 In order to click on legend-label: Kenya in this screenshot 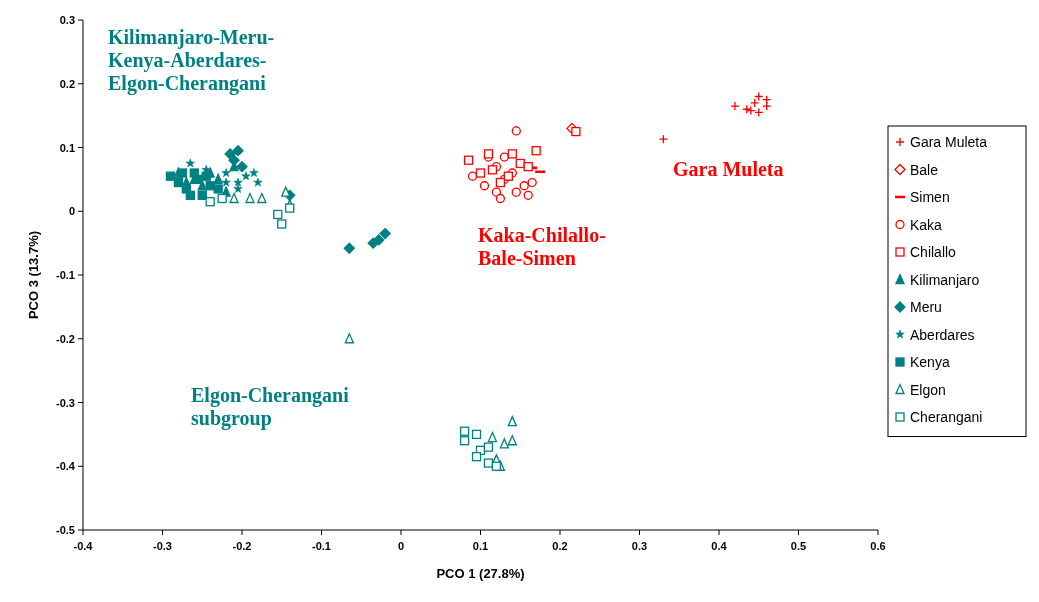, I will do `click(930, 362)`.